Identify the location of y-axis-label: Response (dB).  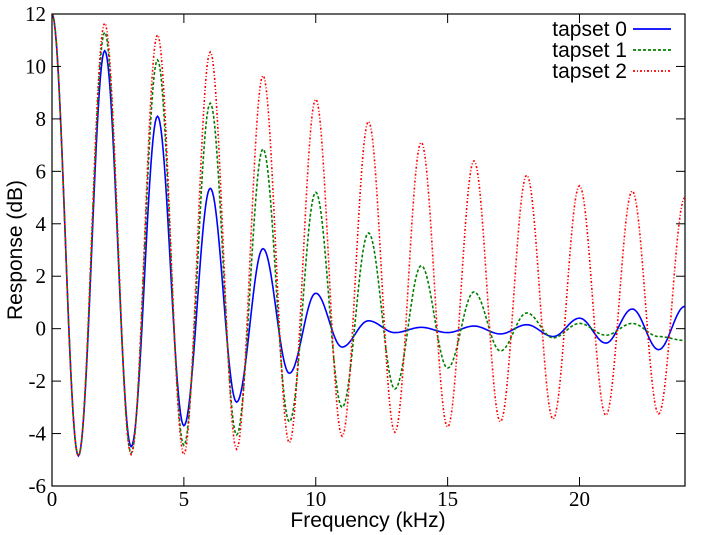
(15, 250).